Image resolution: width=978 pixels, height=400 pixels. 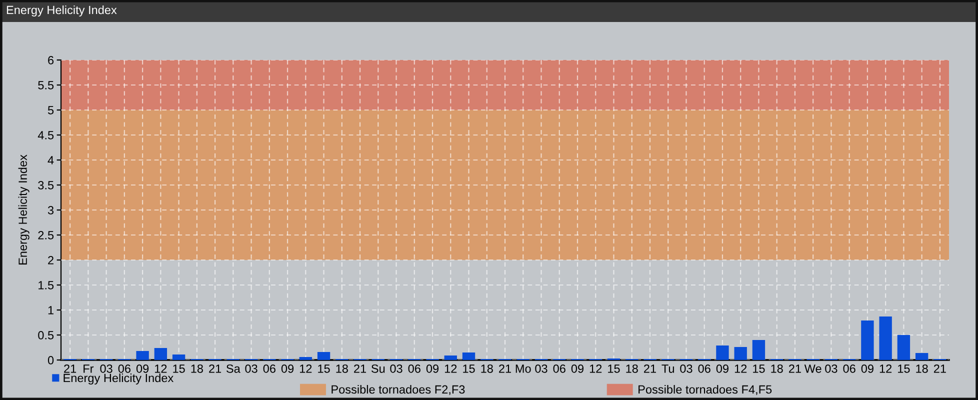 What do you see at coordinates (119, 379) in the screenshot?
I see `legend-label: Energy Helicity Index` at bounding box center [119, 379].